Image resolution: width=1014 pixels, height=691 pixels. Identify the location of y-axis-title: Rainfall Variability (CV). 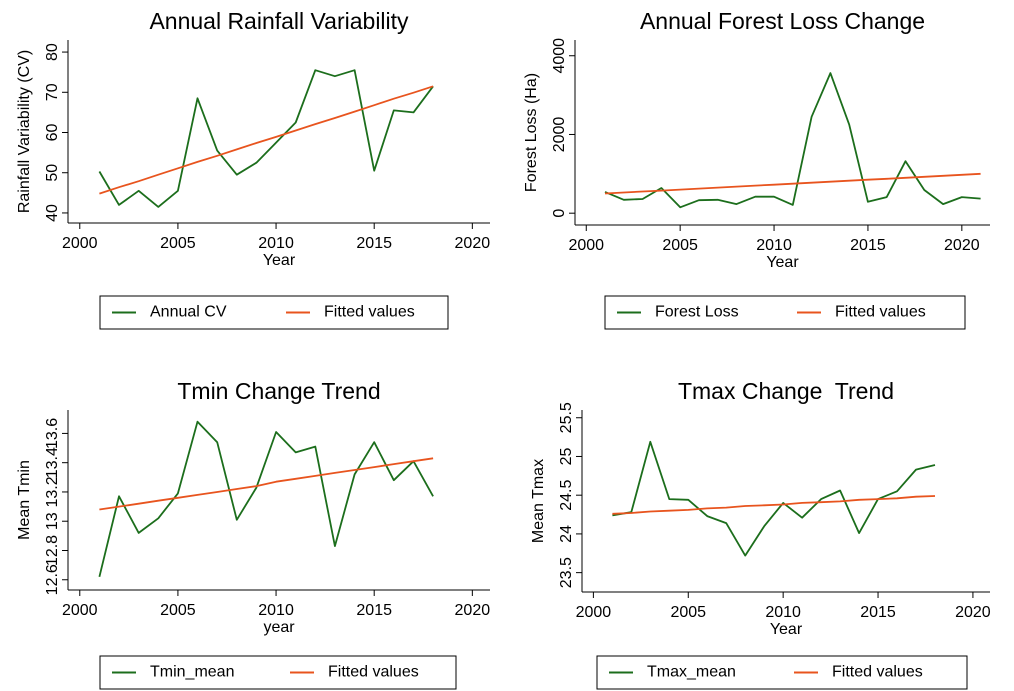
(24, 131).